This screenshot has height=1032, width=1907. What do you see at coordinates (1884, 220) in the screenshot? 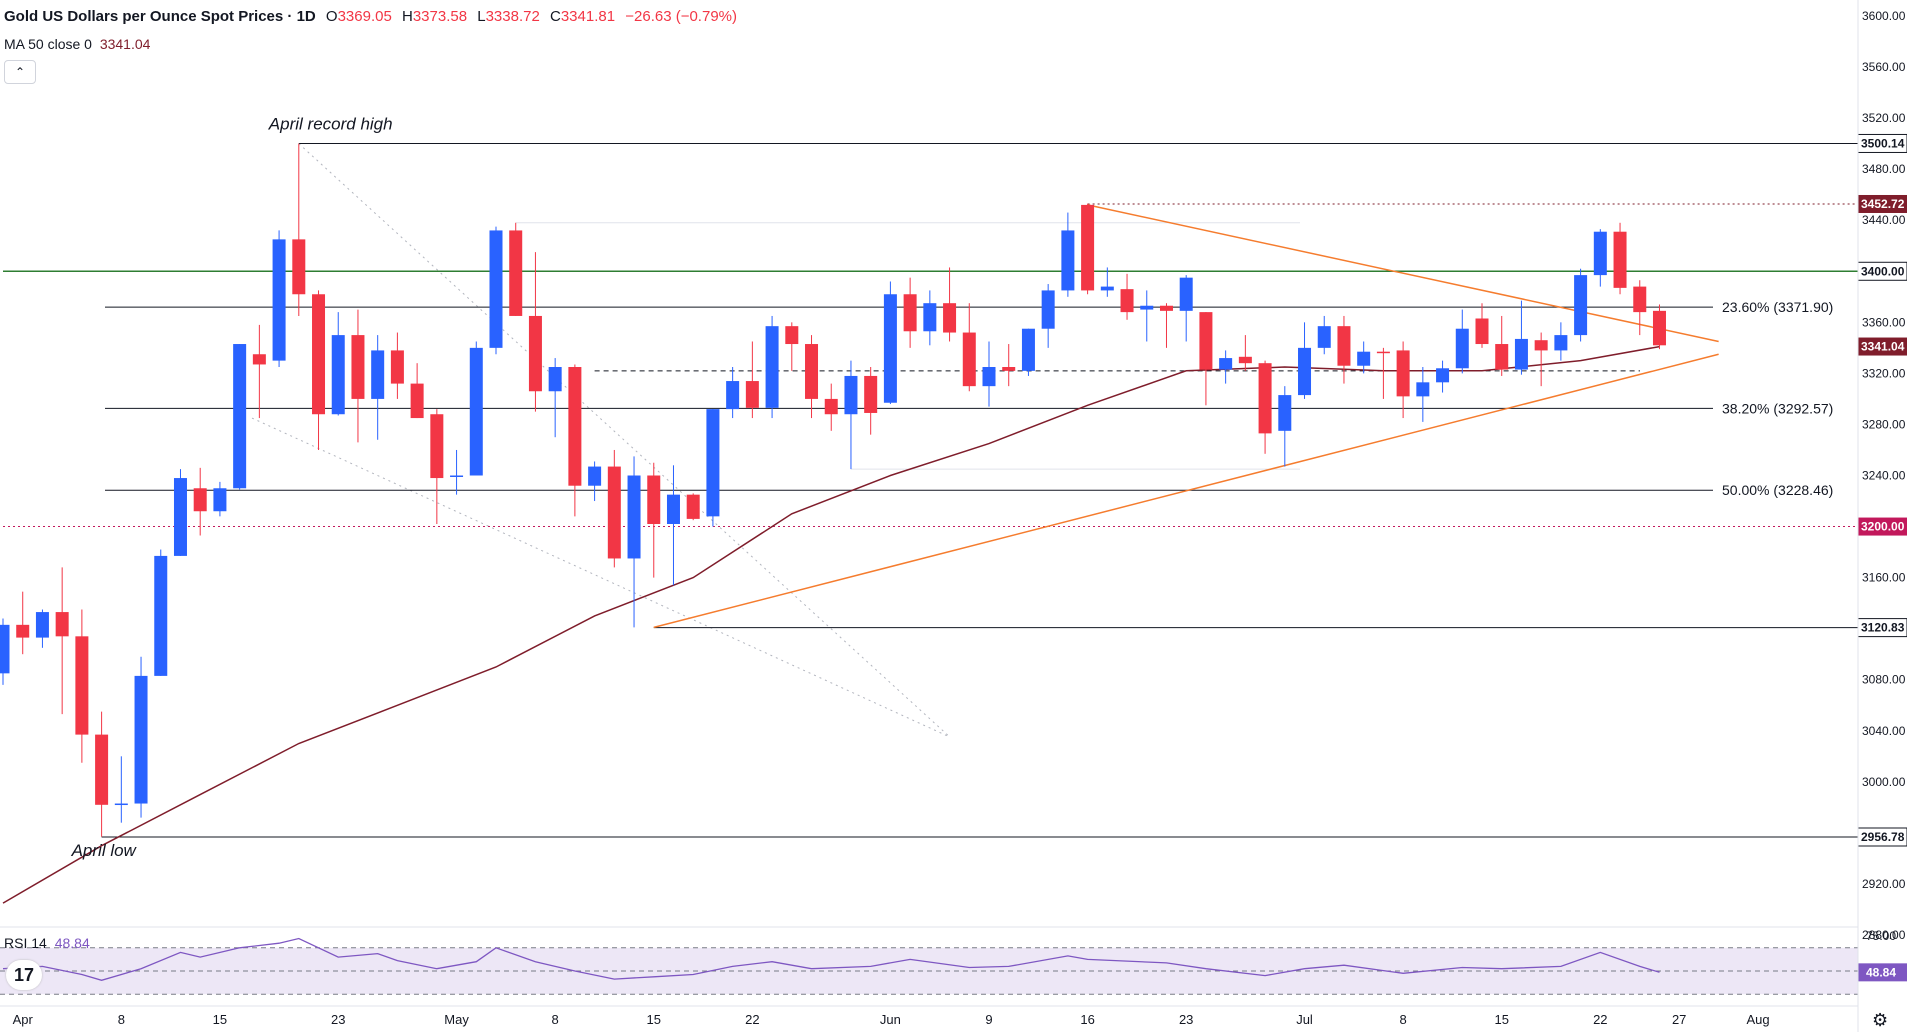
I see `y-tick-label: 3440.00` at bounding box center [1884, 220].